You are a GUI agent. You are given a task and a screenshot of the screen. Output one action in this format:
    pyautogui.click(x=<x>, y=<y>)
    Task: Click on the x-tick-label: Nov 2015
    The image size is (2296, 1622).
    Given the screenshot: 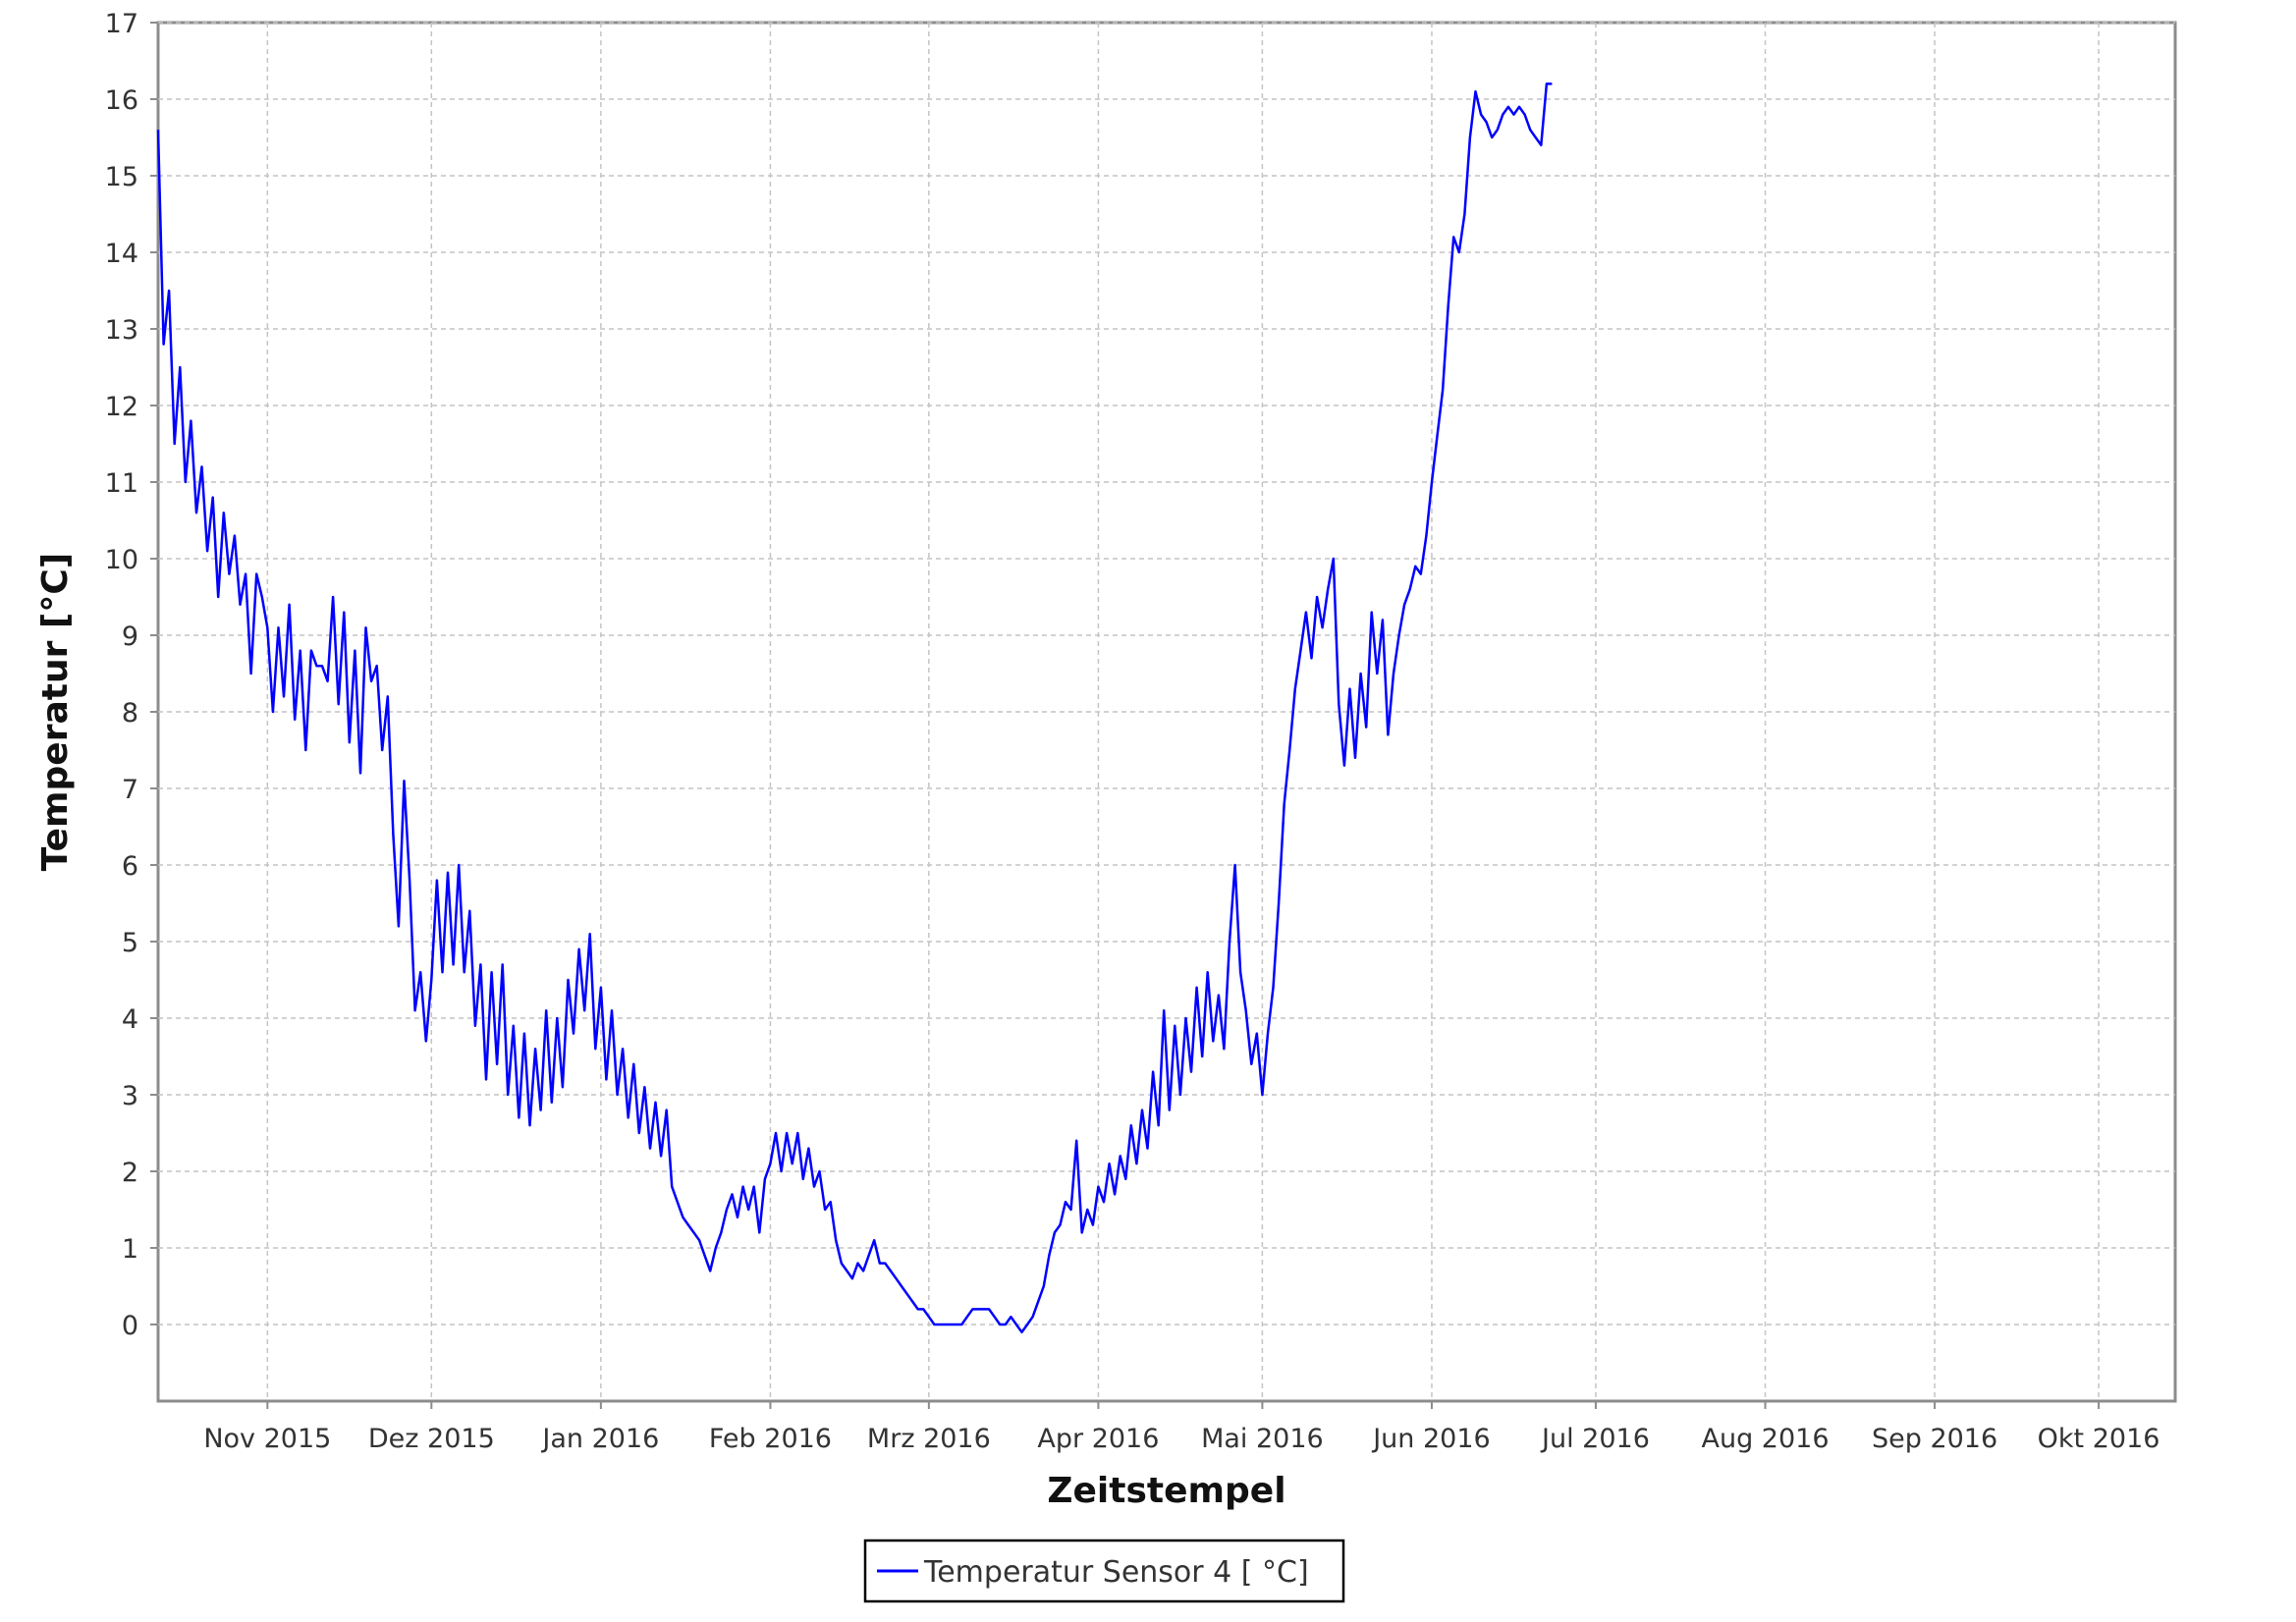 What is the action you would take?
    pyautogui.click(x=267, y=1439)
    